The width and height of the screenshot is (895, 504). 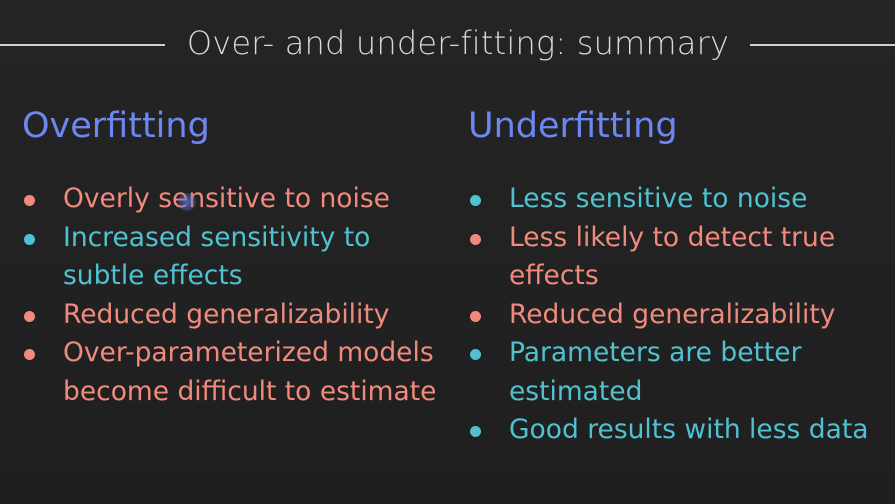 I want to click on list-item: Overly sensitive to noise, so click(x=232, y=199).